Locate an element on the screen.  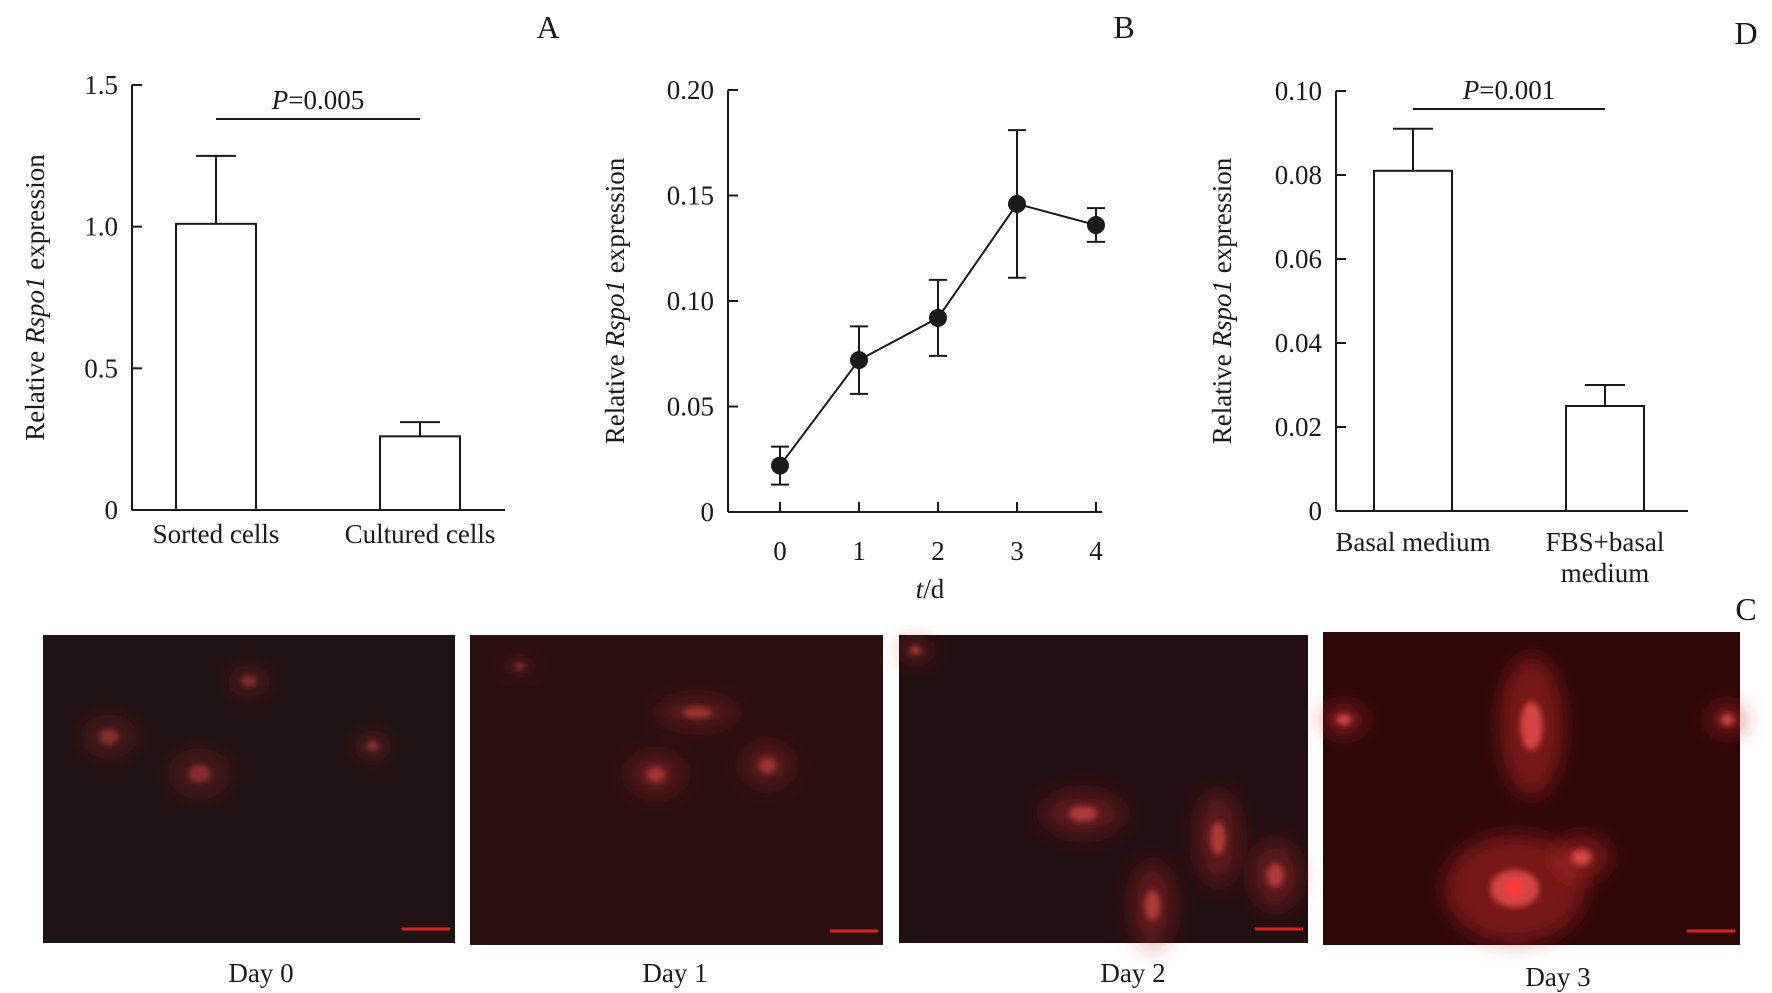
p-value-label: P=0.005 is located at coordinates (317, 100).